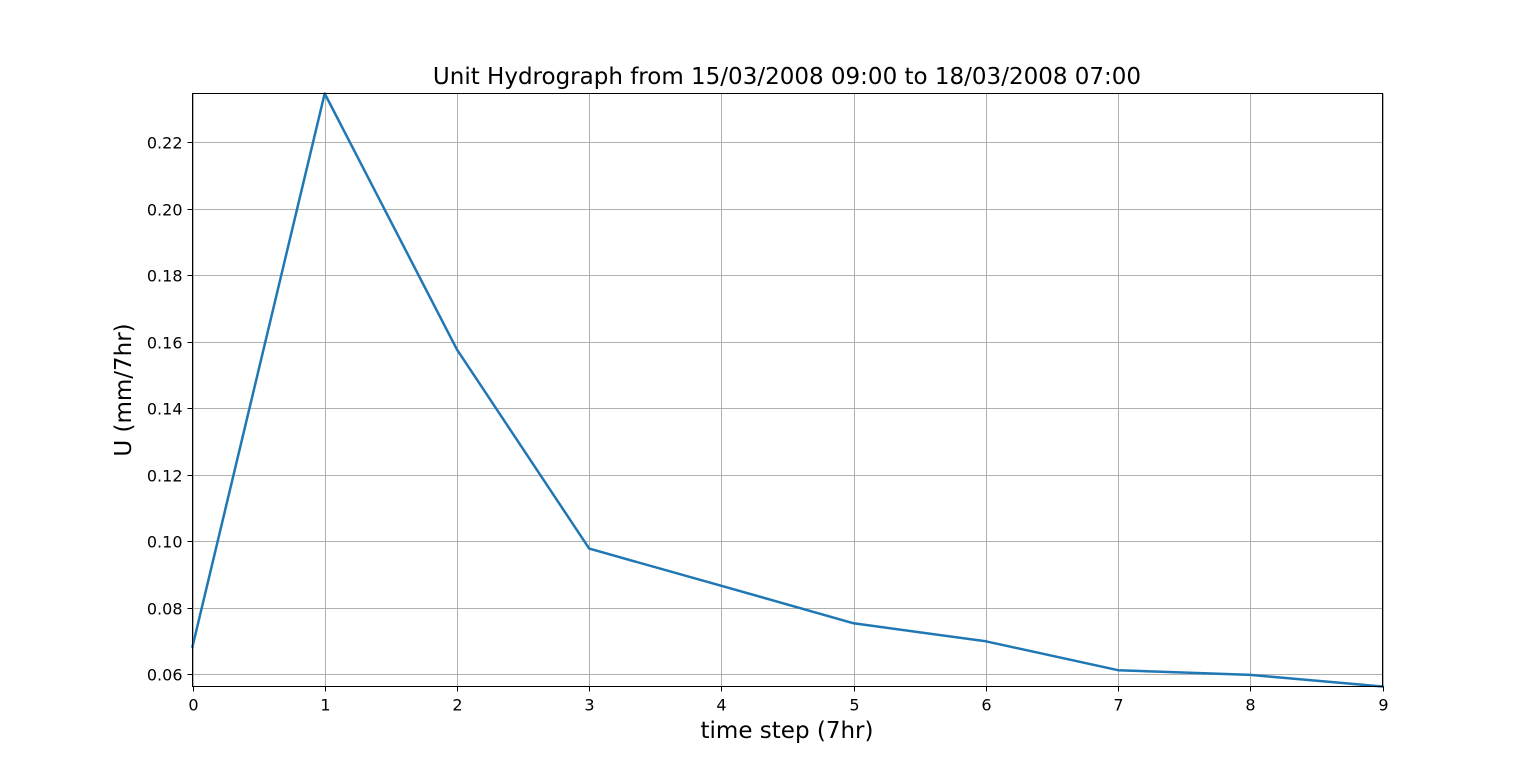  I want to click on y-tick-label: 0.16, so click(165, 343).